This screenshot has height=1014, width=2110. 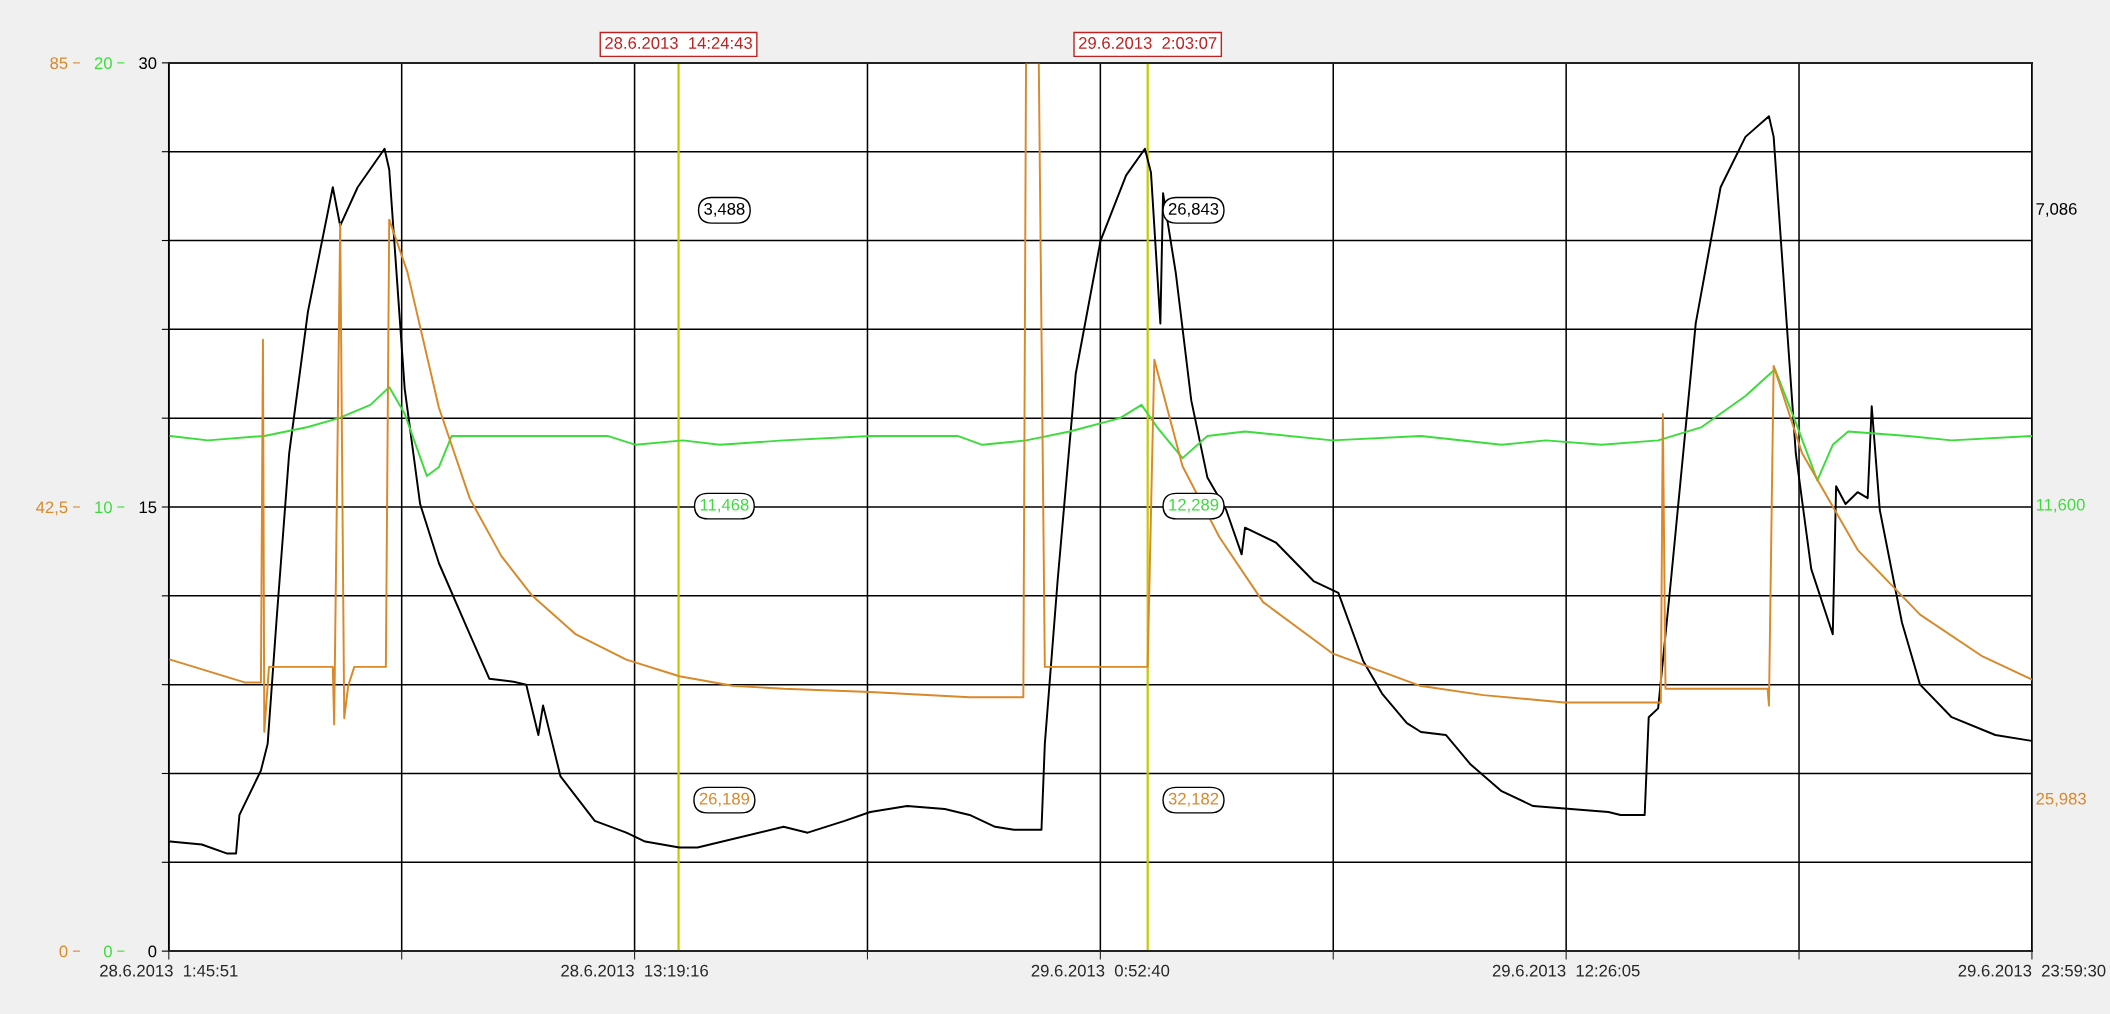 What do you see at coordinates (1566, 970) in the screenshot?
I see `x-tick-label: 29.6.2013 12:26:05` at bounding box center [1566, 970].